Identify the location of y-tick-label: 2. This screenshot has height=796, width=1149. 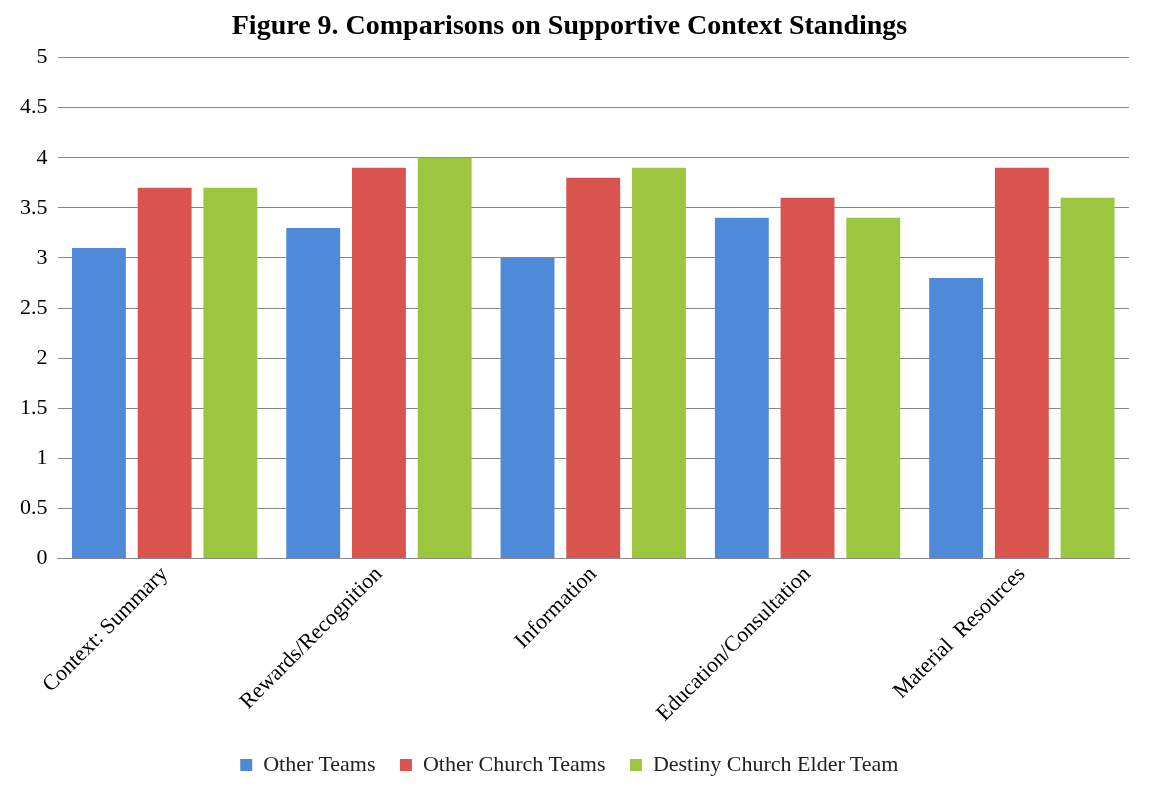
(42, 356).